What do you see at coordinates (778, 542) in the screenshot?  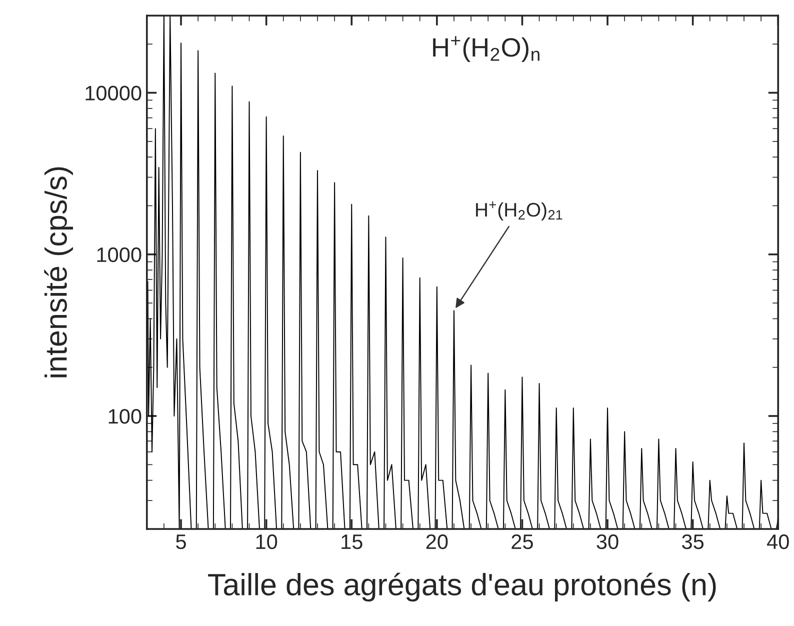 I see `x-tick-label: 40` at bounding box center [778, 542].